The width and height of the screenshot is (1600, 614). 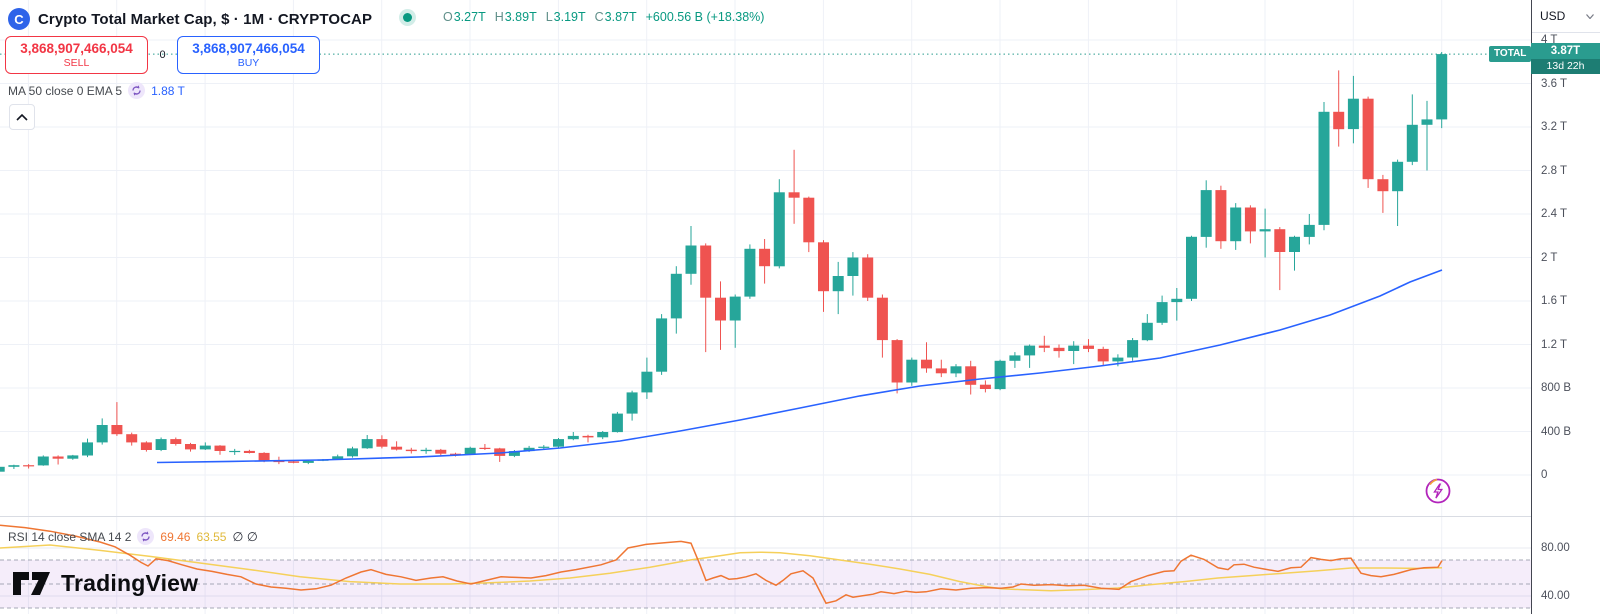 I want to click on ma-legend-value: 1.88 T, so click(x=168, y=90).